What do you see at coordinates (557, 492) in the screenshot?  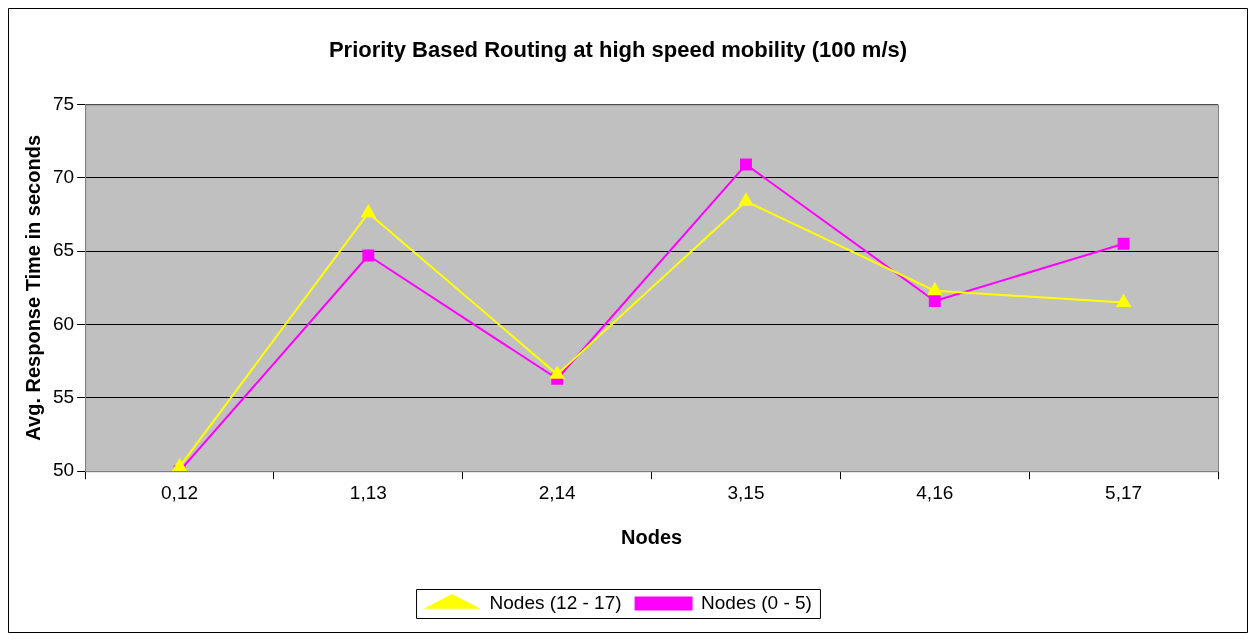 I see `x-tick-label: 2,14` at bounding box center [557, 492].